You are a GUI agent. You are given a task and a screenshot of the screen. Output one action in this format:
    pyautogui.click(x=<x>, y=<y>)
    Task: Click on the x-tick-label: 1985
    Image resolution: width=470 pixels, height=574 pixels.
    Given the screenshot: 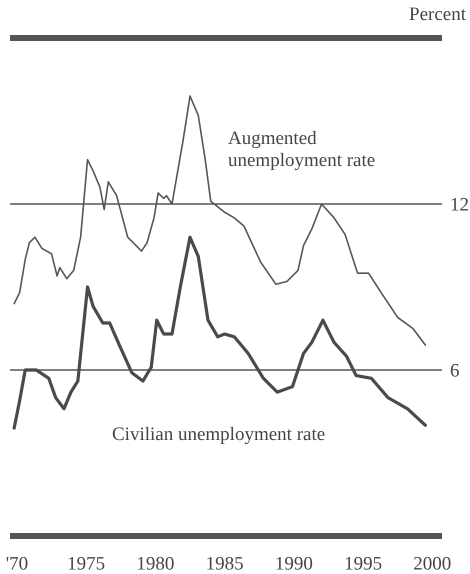 What is the action you would take?
    pyautogui.click(x=225, y=563)
    